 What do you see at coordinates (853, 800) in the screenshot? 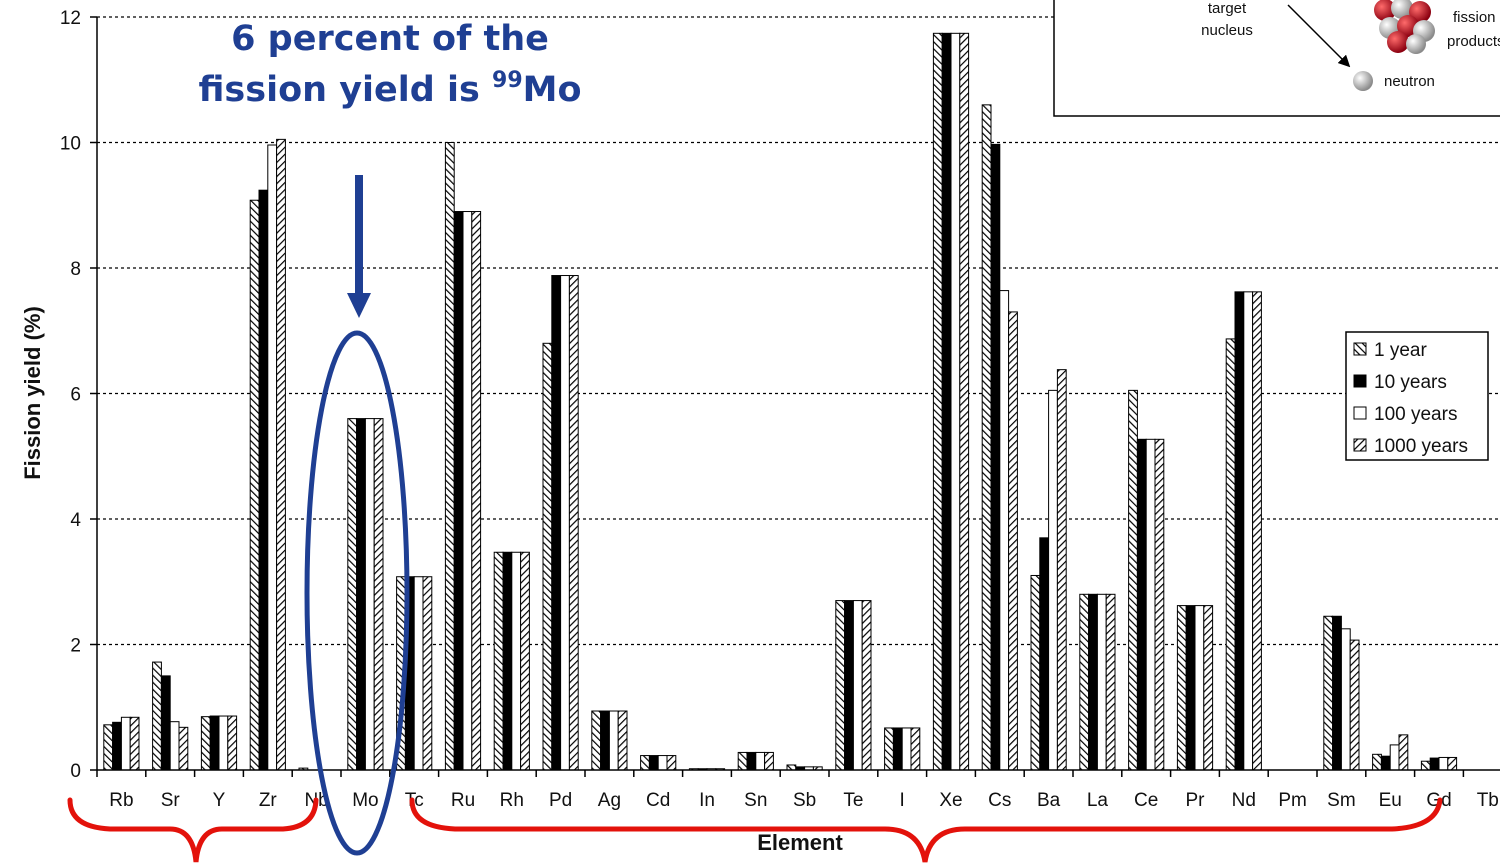
I see `x-category-label: Te` at bounding box center [853, 800].